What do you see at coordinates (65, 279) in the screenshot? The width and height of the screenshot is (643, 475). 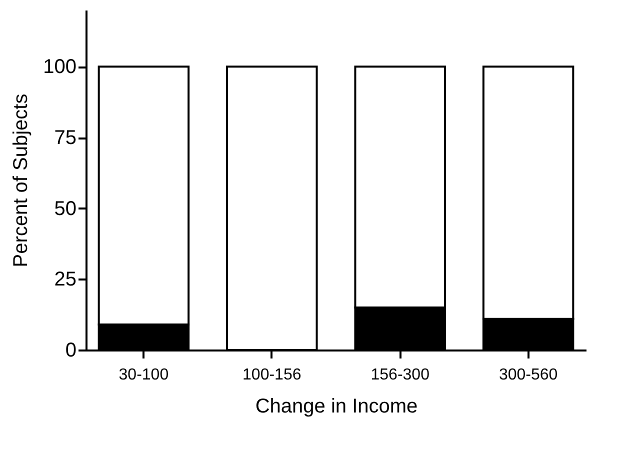 I see `y-tick-label: 25` at bounding box center [65, 279].